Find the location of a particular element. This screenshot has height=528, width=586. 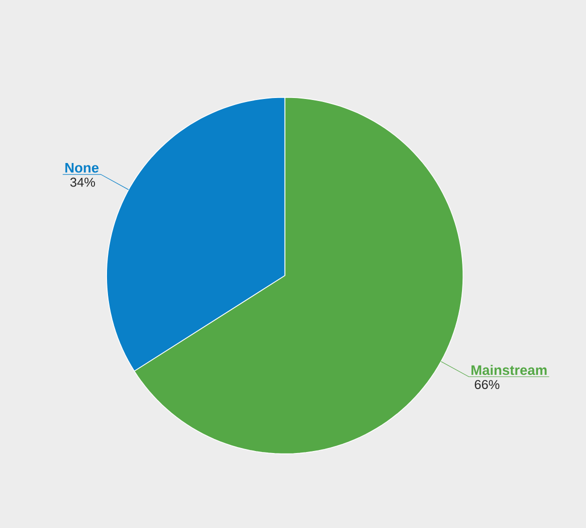

slice-label: None is located at coordinates (82, 168).